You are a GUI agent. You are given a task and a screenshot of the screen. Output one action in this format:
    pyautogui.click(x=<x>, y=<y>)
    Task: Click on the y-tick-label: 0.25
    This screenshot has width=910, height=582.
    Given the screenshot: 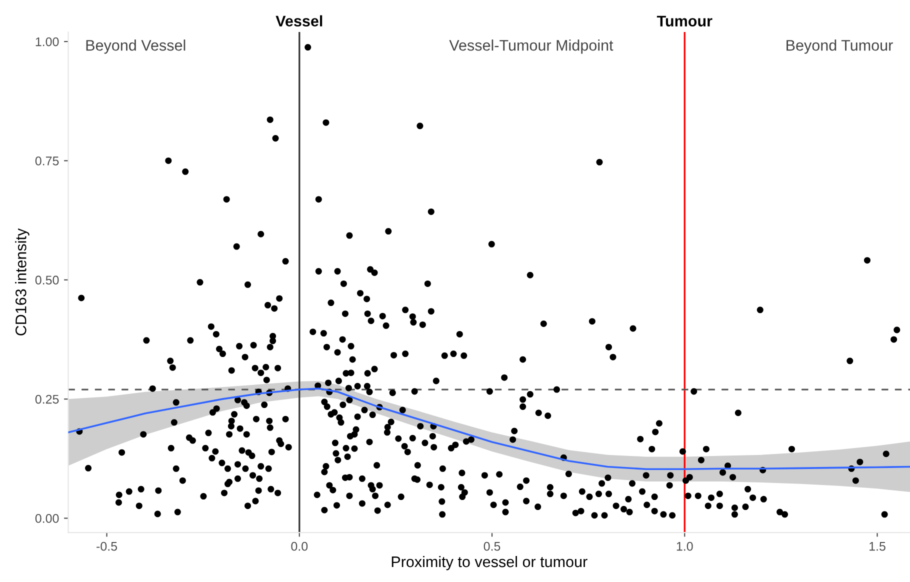 What is the action you would take?
    pyautogui.click(x=47, y=399)
    